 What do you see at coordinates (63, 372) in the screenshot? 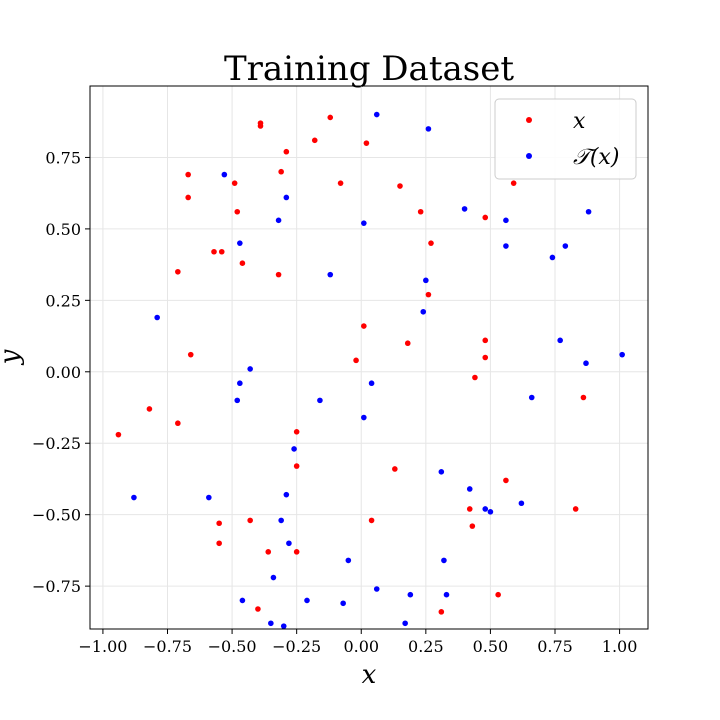
I see `y-tick-label: 0.00` at bounding box center [63, 372].